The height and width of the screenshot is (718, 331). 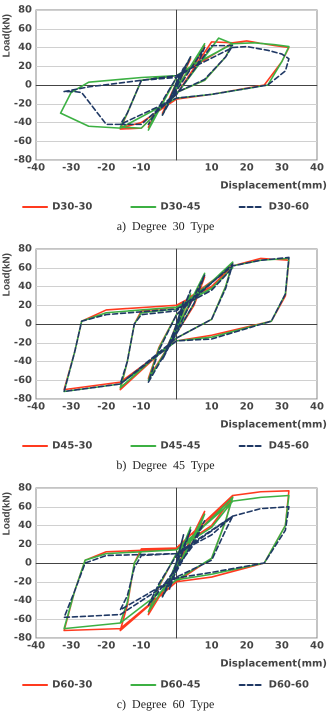 I want to click on legend-label: D45-30, so click(x=72, y=446).